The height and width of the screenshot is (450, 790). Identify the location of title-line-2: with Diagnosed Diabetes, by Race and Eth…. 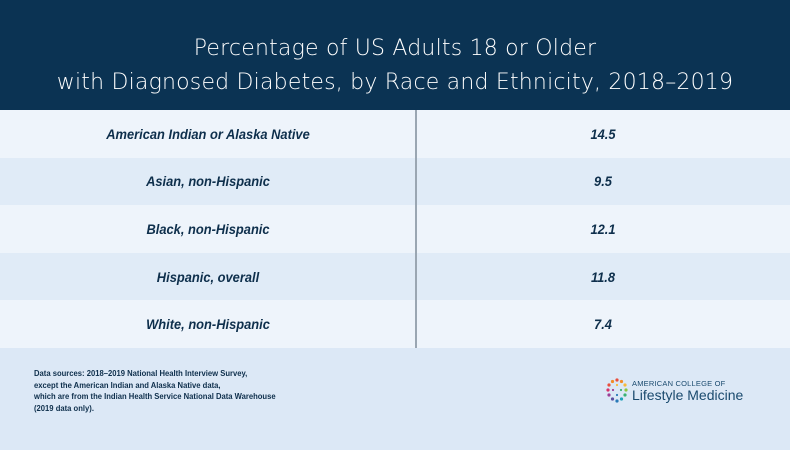
(395, 82).